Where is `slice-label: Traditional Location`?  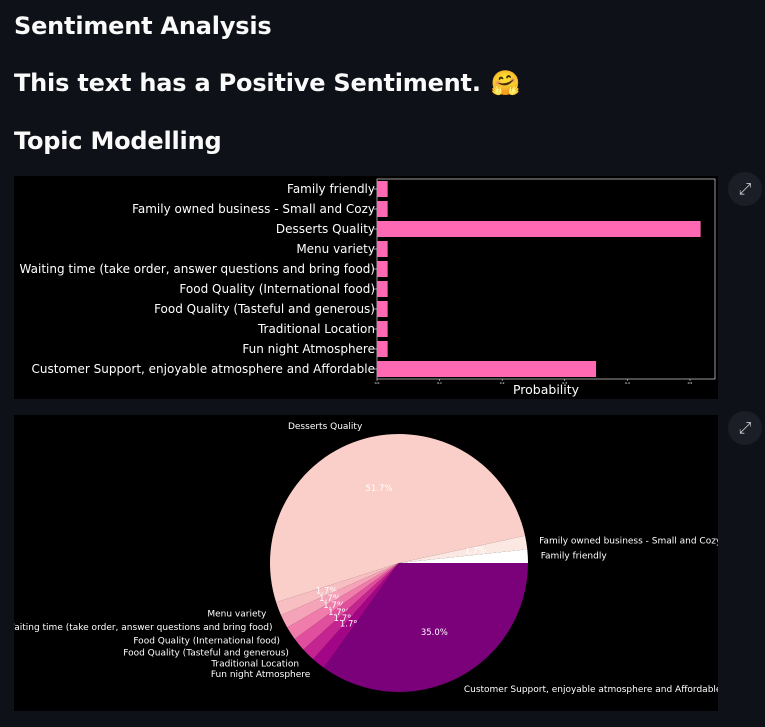 slice-label: Traditional Location is located at coordinates (254, 665).